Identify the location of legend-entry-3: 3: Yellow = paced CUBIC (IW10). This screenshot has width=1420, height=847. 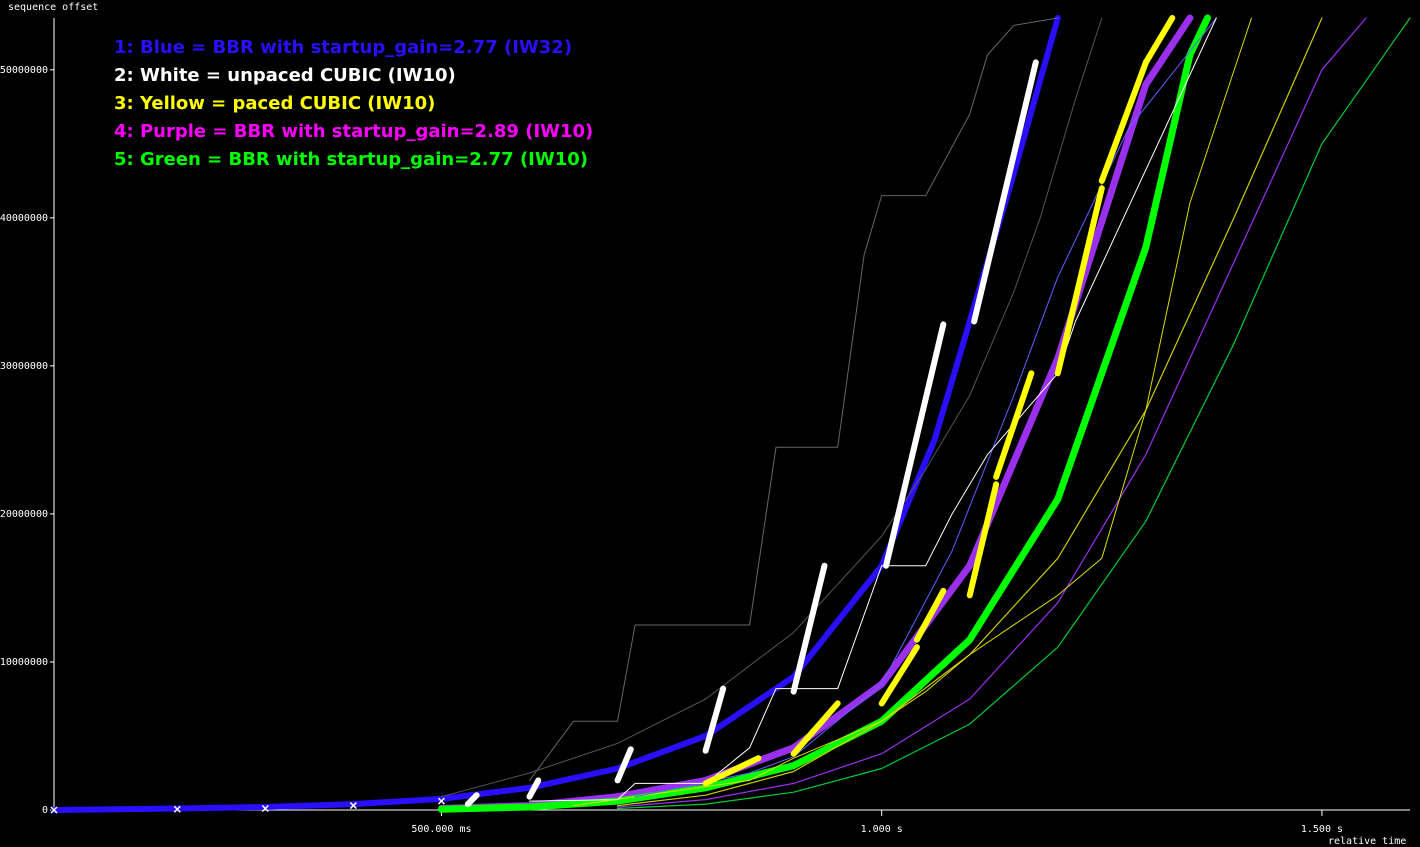
(274, 103).